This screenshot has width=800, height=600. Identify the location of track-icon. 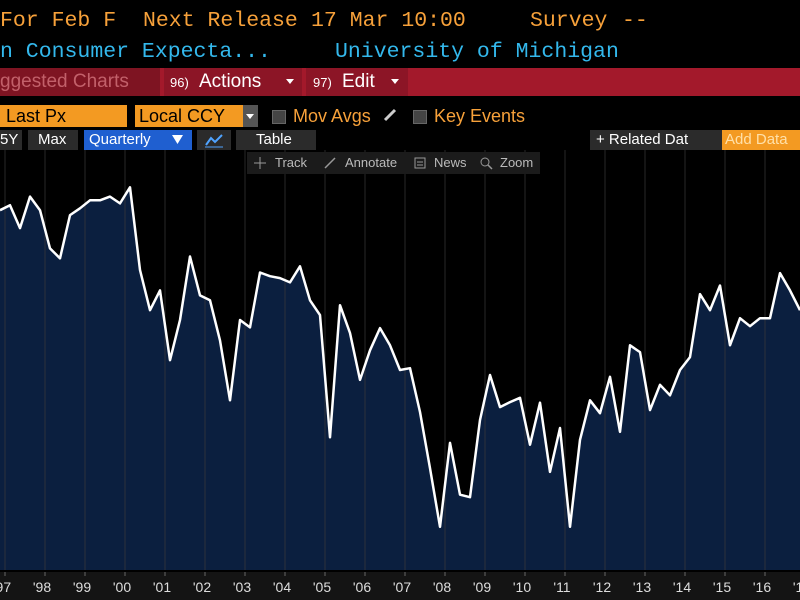
(260, 163).